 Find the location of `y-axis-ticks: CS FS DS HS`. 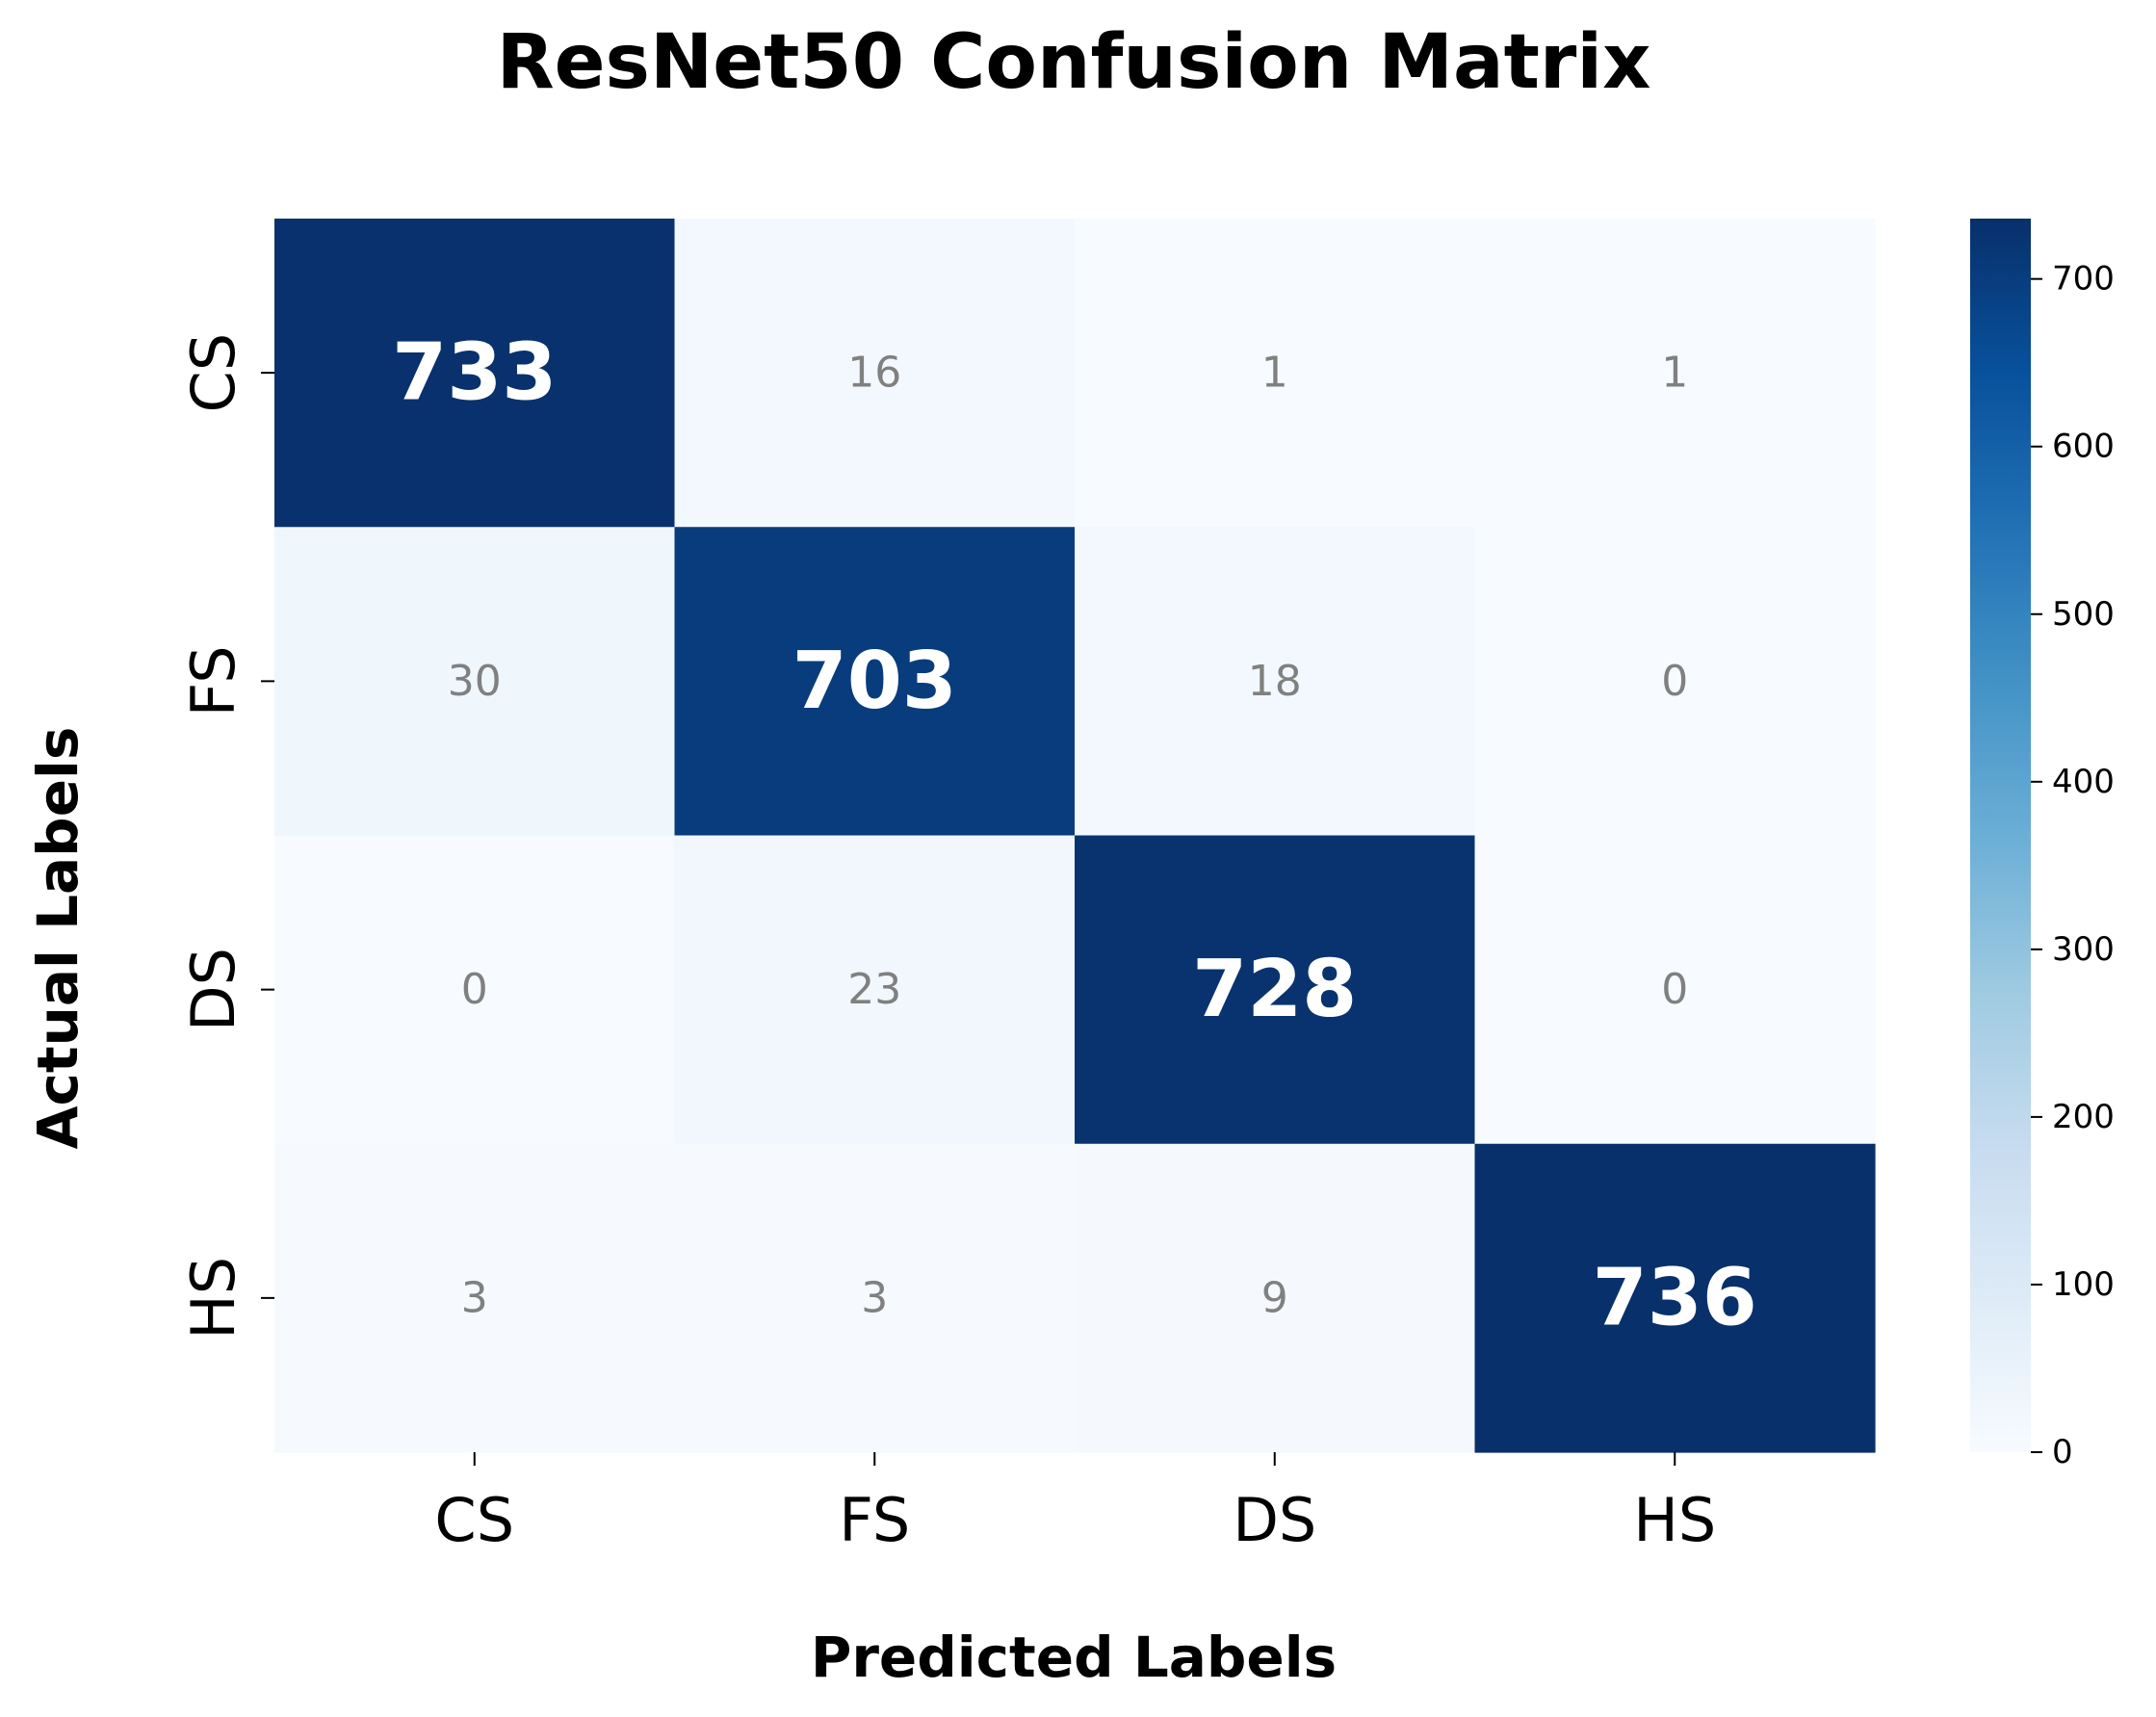

y-axis-ticks: CS FS DS HS is located at coordinates (226, 836).